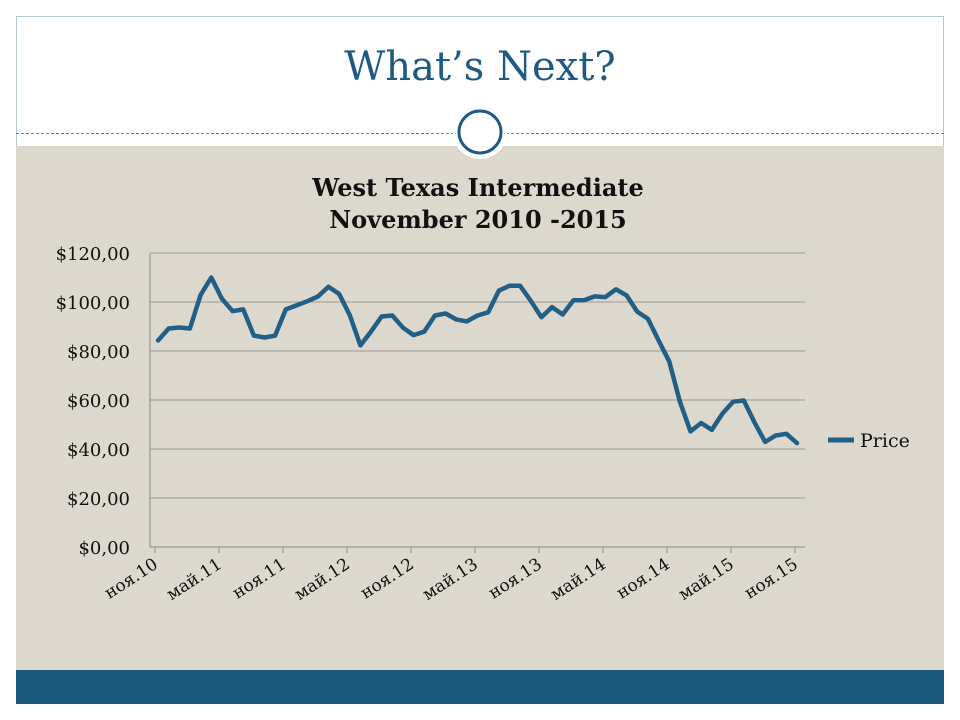 This screenshot has width=960, height=720. I want to click on x-tick-label: ноя.15, so click(771, 578).